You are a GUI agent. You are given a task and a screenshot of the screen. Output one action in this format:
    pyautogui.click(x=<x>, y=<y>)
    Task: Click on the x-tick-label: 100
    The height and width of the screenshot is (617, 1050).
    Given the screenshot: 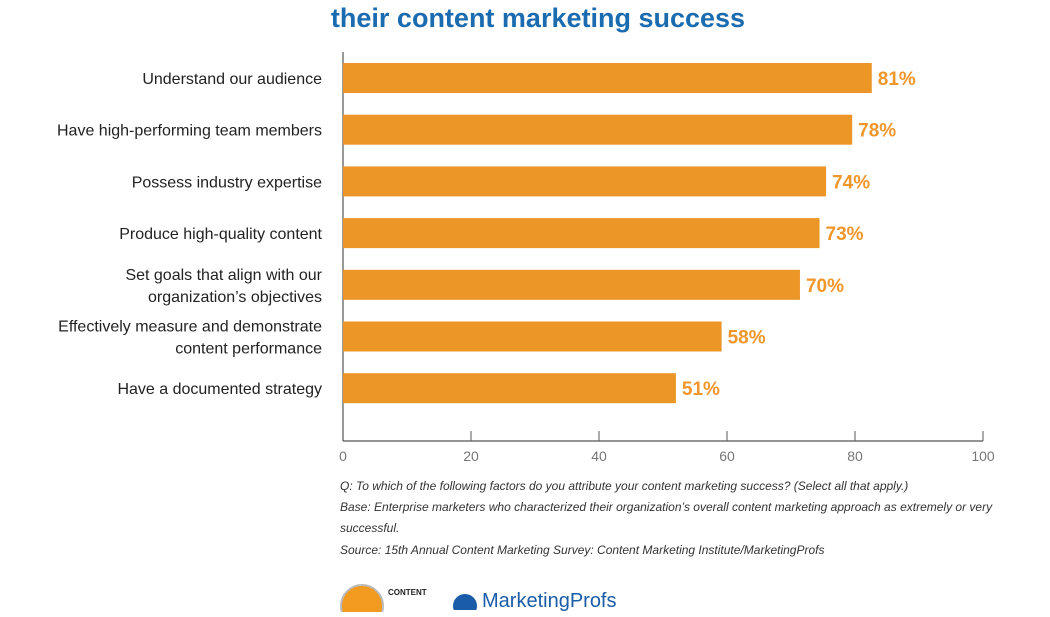 What is the action you would take?
    pyautogui.click(x=983, y=456)
    